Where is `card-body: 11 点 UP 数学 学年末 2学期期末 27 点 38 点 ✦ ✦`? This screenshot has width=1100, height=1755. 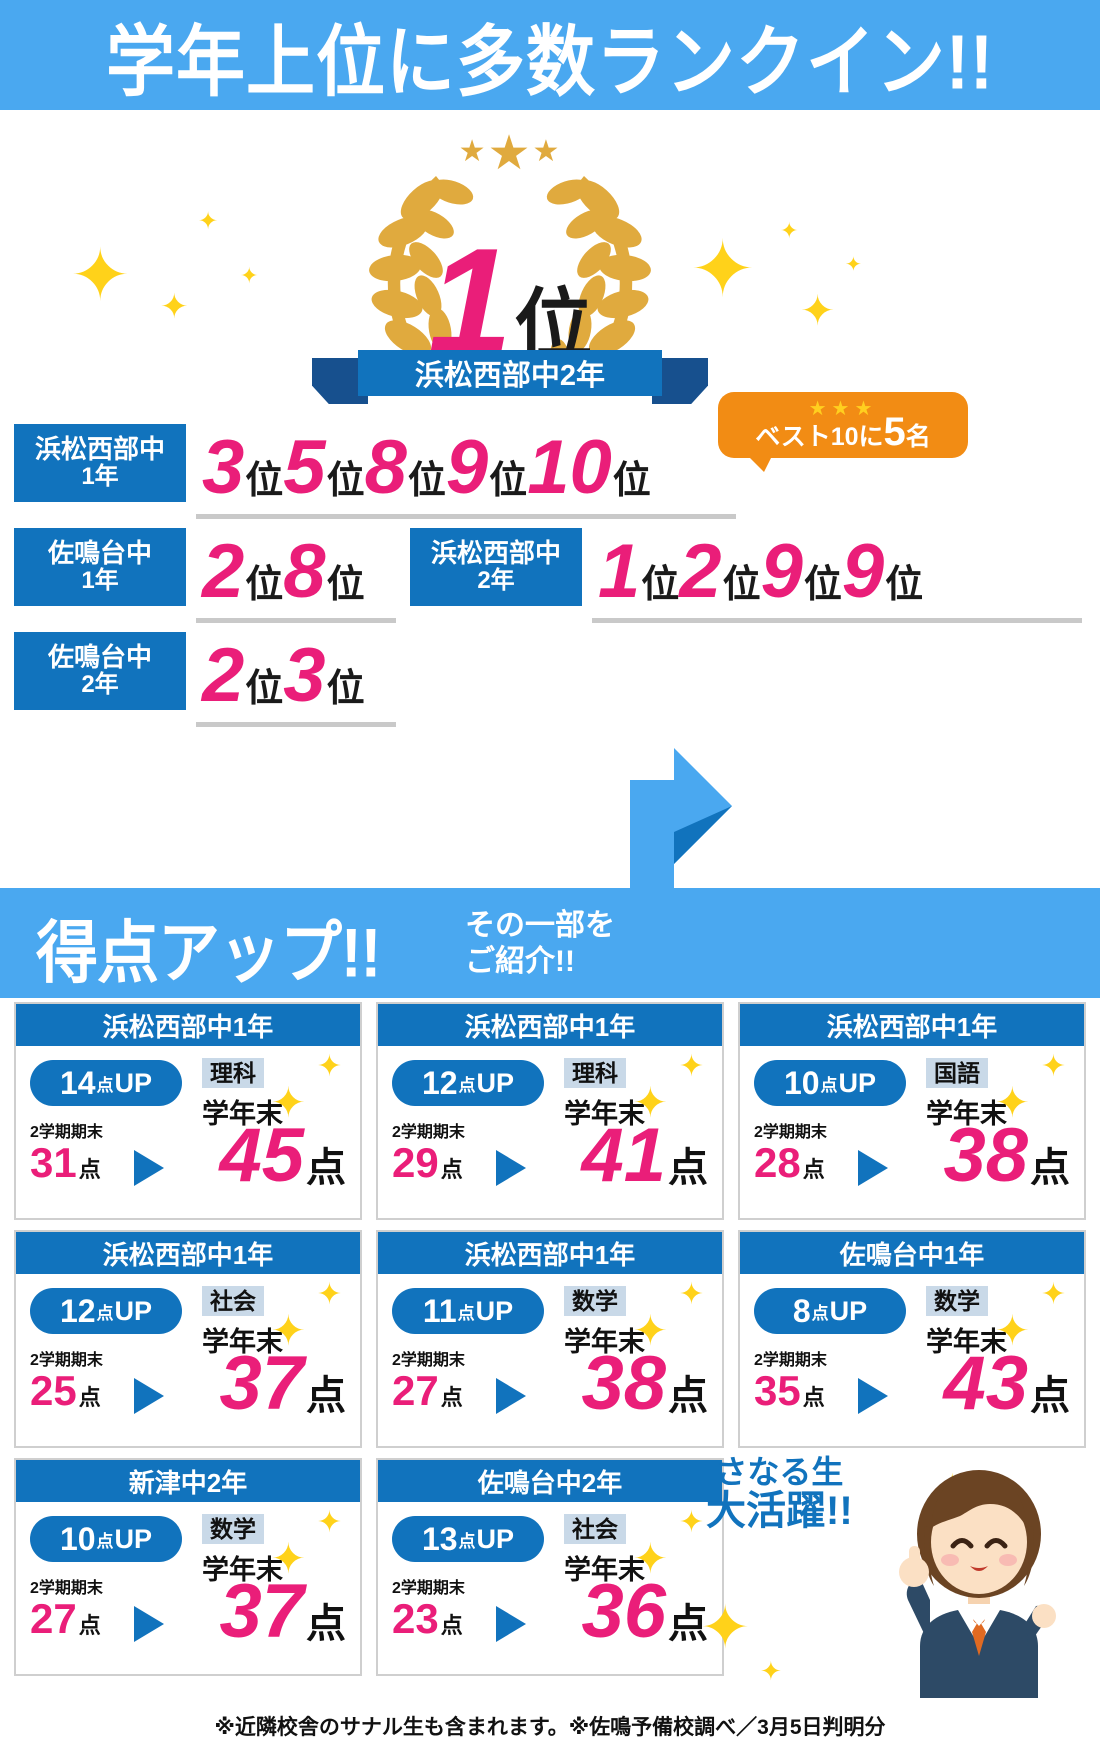
card-body: 11 点 UP 数学 学年末 2学期期末 27 点 38 点 ✦ ✦ is located at coordinates (550, 1361).